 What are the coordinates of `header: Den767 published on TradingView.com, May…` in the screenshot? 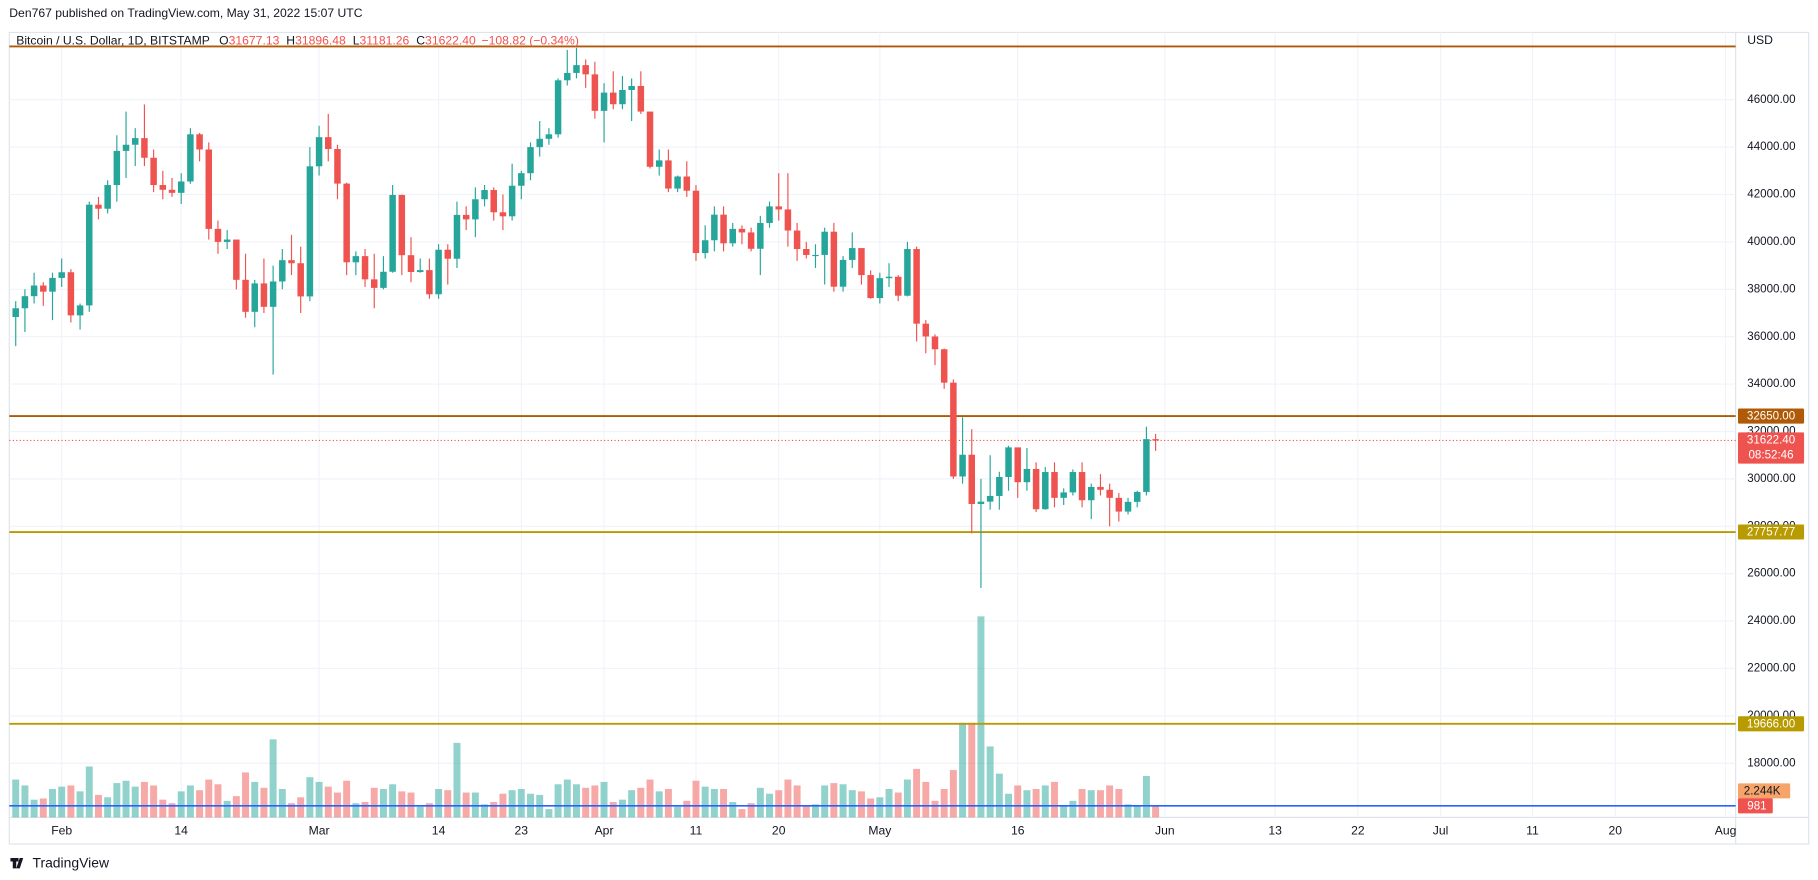 It's located at (185, 13).